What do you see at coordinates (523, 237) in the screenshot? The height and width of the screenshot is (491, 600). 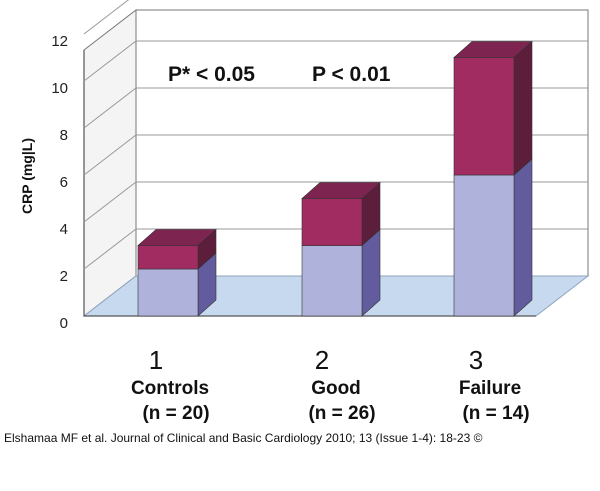 I see `bar-segment-lower-side` at bounding box center [523, 237].